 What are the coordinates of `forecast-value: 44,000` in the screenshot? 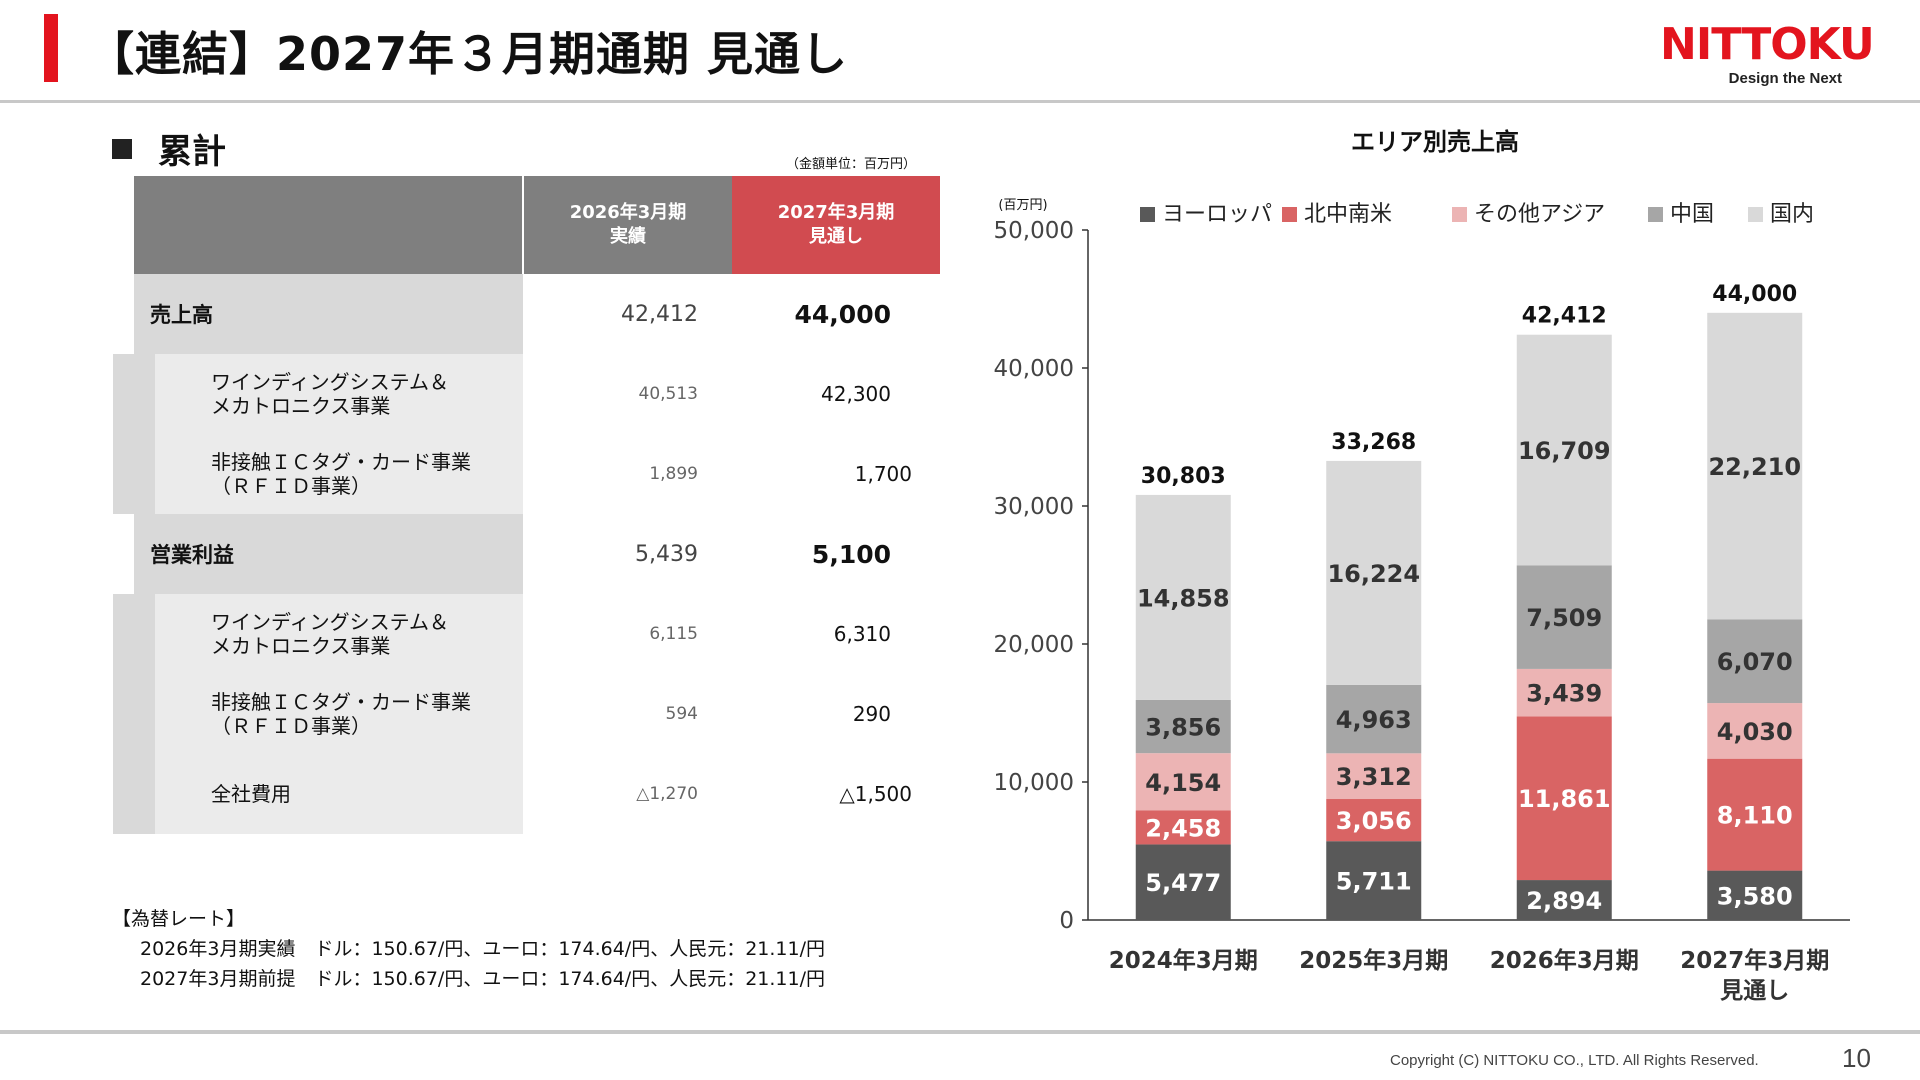 It's located at (842, 314).